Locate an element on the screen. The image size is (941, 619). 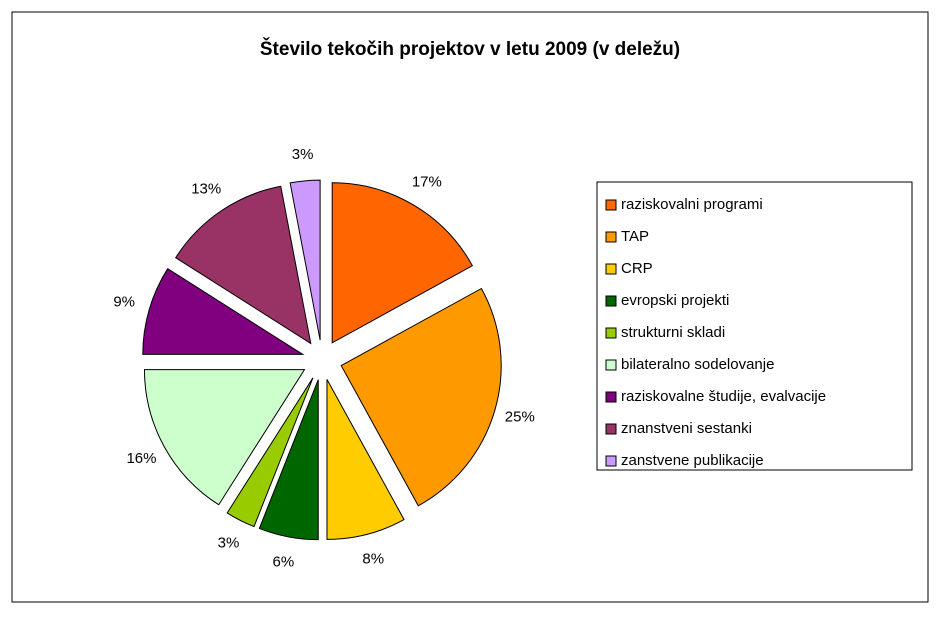
data-label: 25% is located at coordinates (520, 416).